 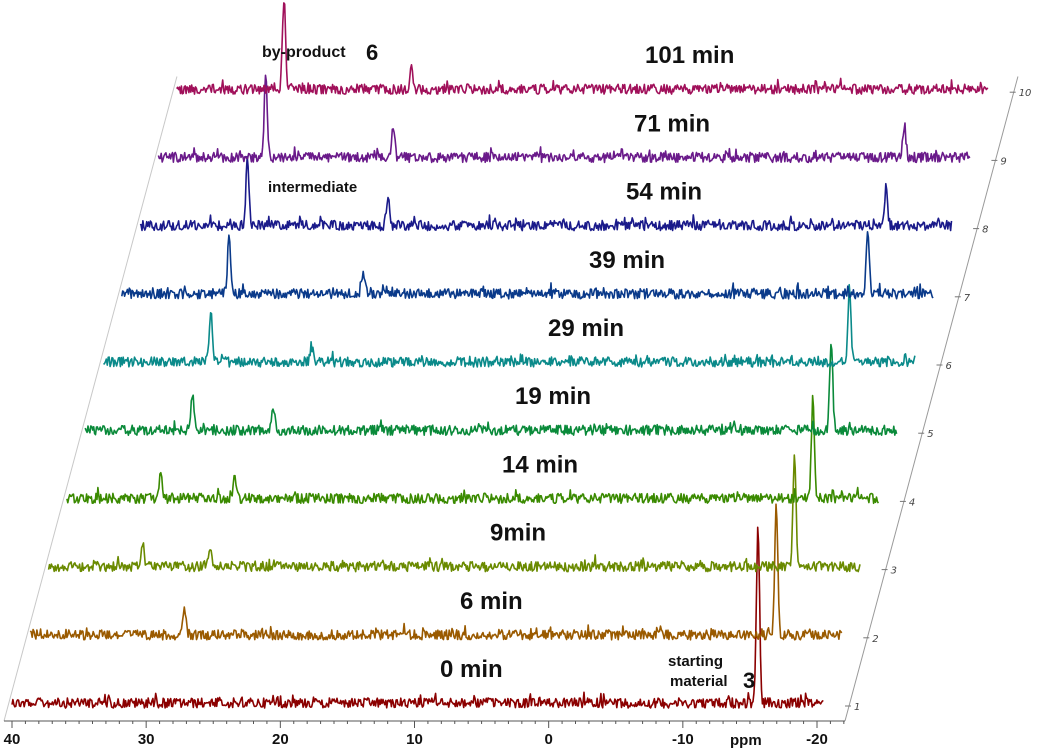 What do you see at coordinates (471, 669) in the screenshot?
I see `trace-time-label: 0 min` at bounding box center [471, 669].